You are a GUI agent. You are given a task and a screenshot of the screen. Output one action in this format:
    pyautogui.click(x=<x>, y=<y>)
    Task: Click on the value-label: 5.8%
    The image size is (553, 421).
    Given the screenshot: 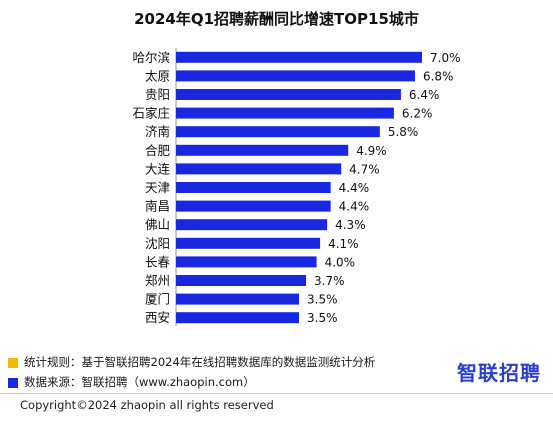 What is the action you would take?
    pyautogui.click(x=403, y=132)
    